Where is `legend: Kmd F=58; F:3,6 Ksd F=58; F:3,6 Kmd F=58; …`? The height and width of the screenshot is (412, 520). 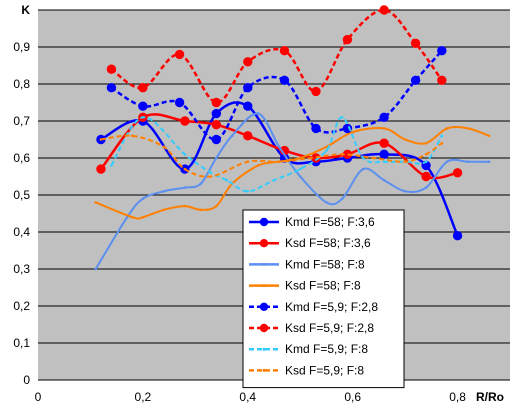 legend: Kmd F=58; F:3,6 Ksd F=58; F:3,6 Kmd F=58; … is located at coordinates (323, 299).